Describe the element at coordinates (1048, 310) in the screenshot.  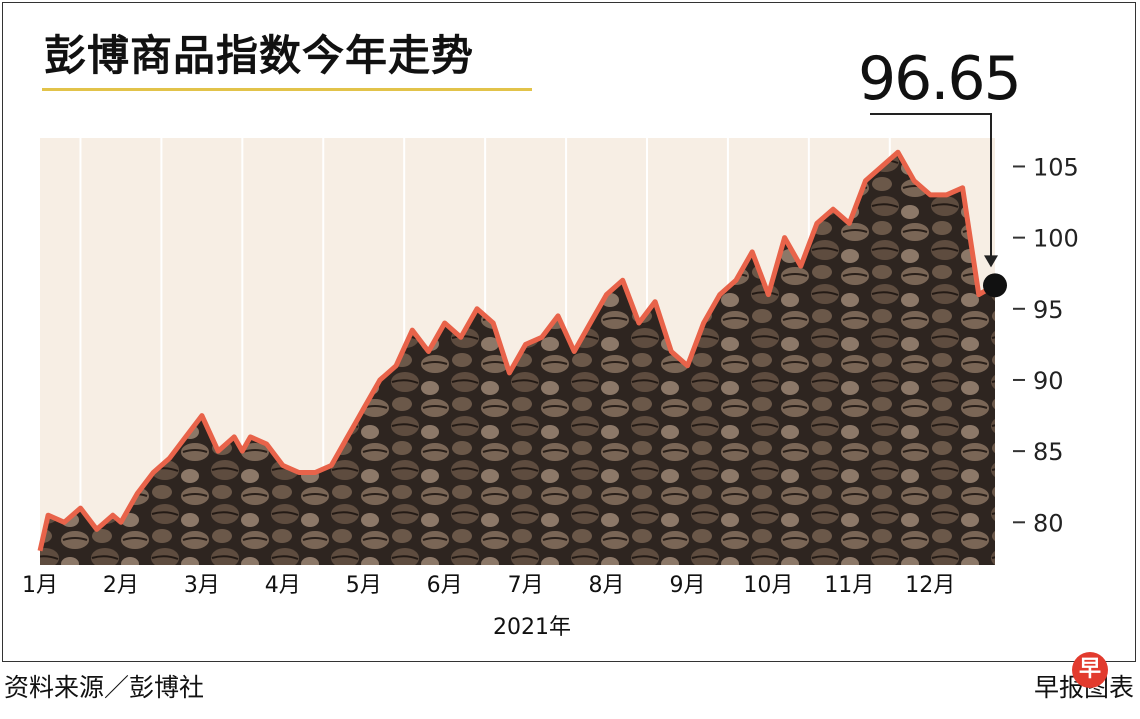
I see `y-tick-label: 95` at that location.